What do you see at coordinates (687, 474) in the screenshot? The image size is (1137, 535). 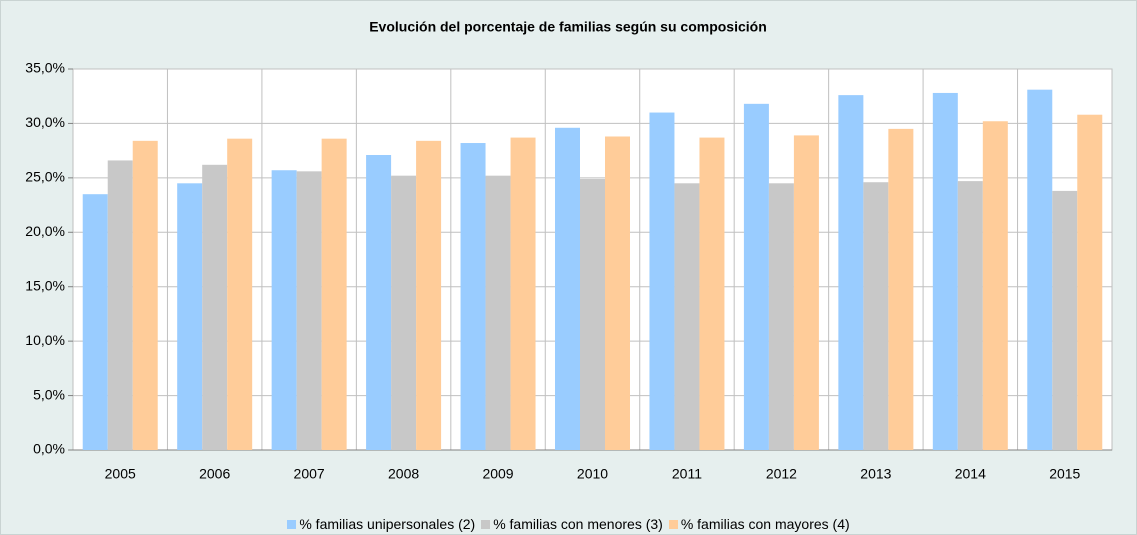 I see `x-tick-label: 2011` at bounding box center [687, 474].